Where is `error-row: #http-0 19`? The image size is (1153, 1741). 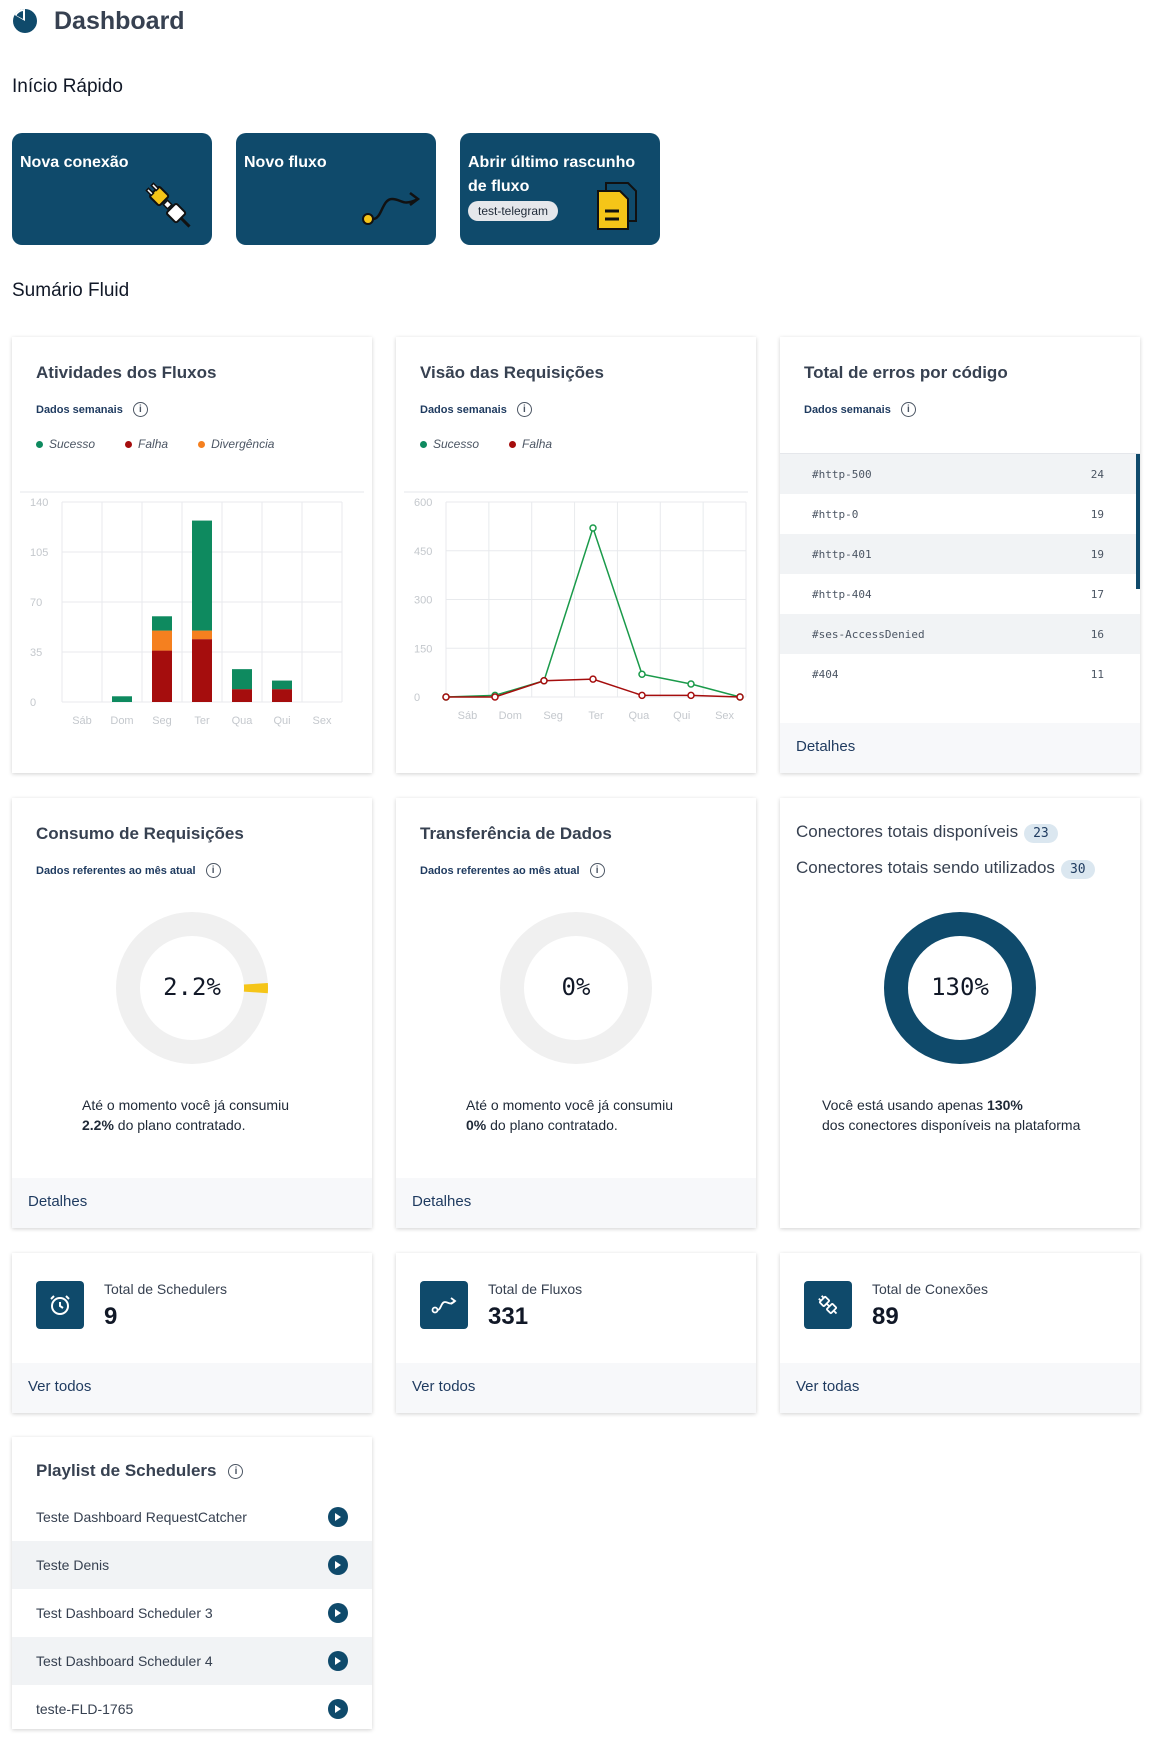
error-row: #http-0 19 is located at coordinates (960, 514).